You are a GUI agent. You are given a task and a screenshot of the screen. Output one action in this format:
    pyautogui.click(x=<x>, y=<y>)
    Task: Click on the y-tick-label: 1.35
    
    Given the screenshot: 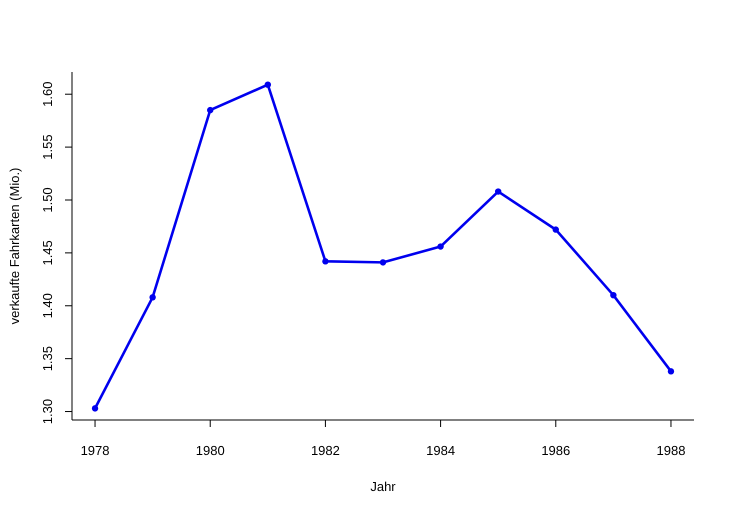 What is the action you would take?
    pyautogui.click(x=47, y=359)
    